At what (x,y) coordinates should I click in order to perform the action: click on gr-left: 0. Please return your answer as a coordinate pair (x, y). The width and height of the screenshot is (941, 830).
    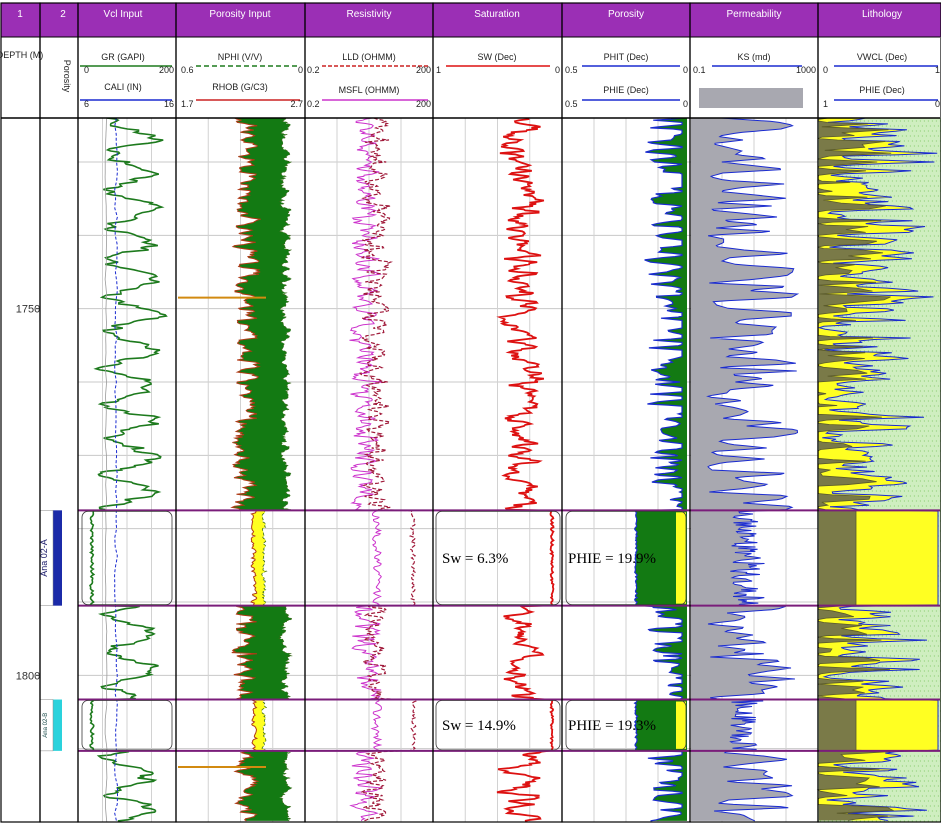
    Looking at the image, I should click on (86, 70).